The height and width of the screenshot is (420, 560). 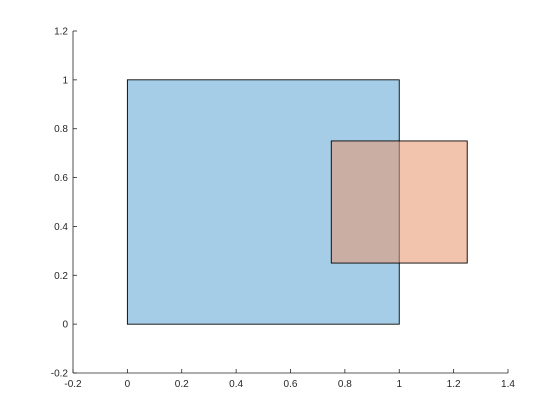 What do you see at coordinates (61, 129) in the screenshot?
I see `y-tick-label: 0.8` at bounding box center [61, 129].